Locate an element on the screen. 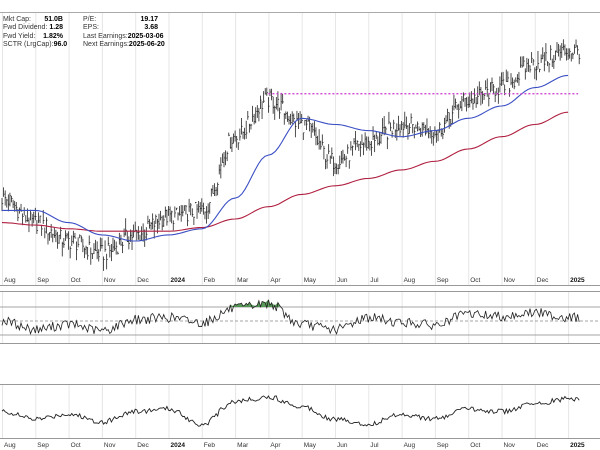 The width and height of the screenshot is (600, 450). fundamental-row: P/E: 19.17 is located at coordinates (120, 20).